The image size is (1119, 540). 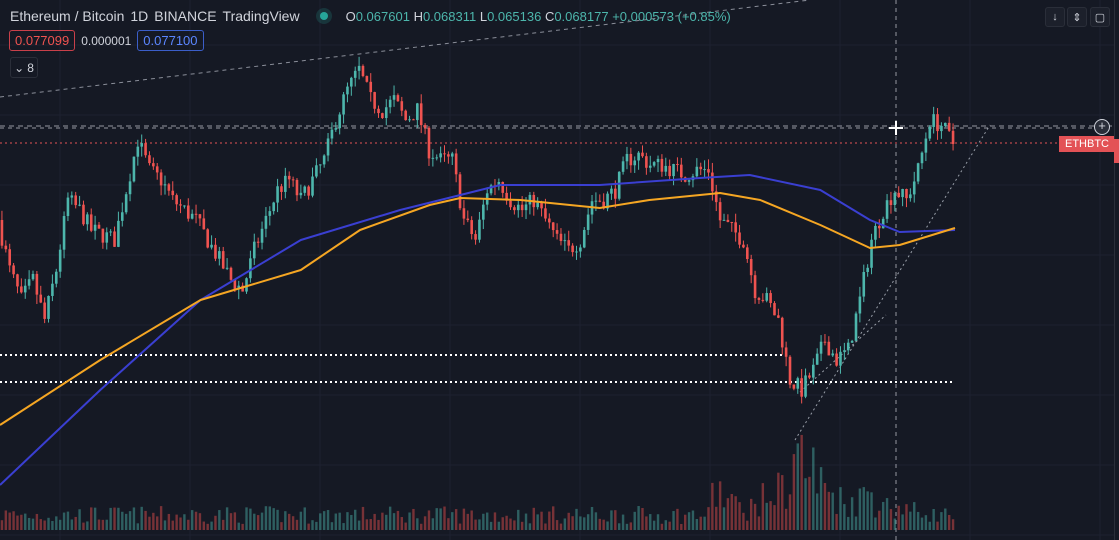 What do you see at coordinates (1077, 17) in the screenshot?
I see `collapse-icon: ⇕` at bounding box center [1077, 17].